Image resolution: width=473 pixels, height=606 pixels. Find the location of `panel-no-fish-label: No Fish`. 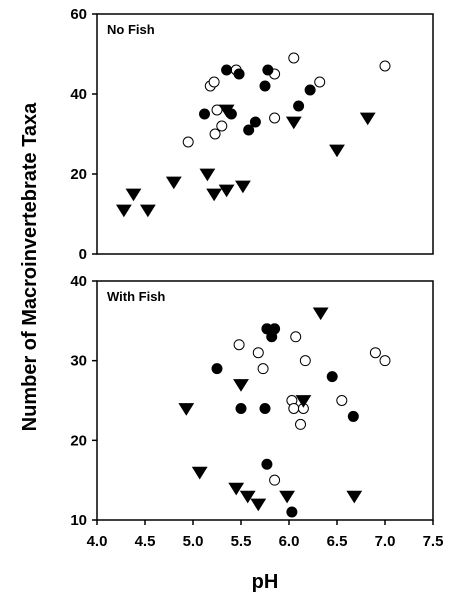

panel-no-fish-label: No Fish is located at coordinates (131, 29).